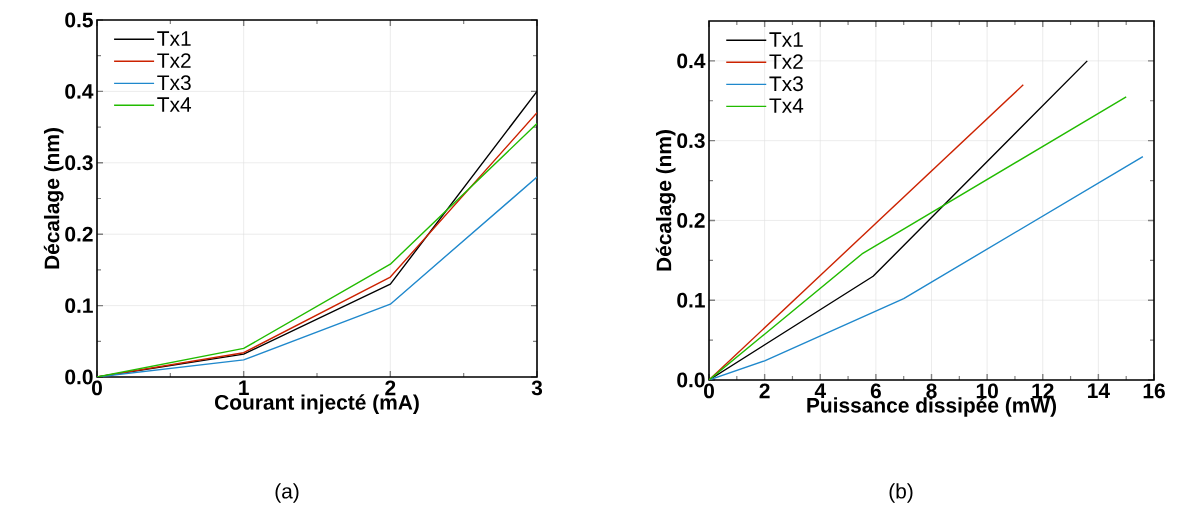 This screenshot has height=510, width=1189. What do you see at coordinates (931, 391) in the screenshot?
I see `x-tick-label: 8` at bounding box center [931, 391].